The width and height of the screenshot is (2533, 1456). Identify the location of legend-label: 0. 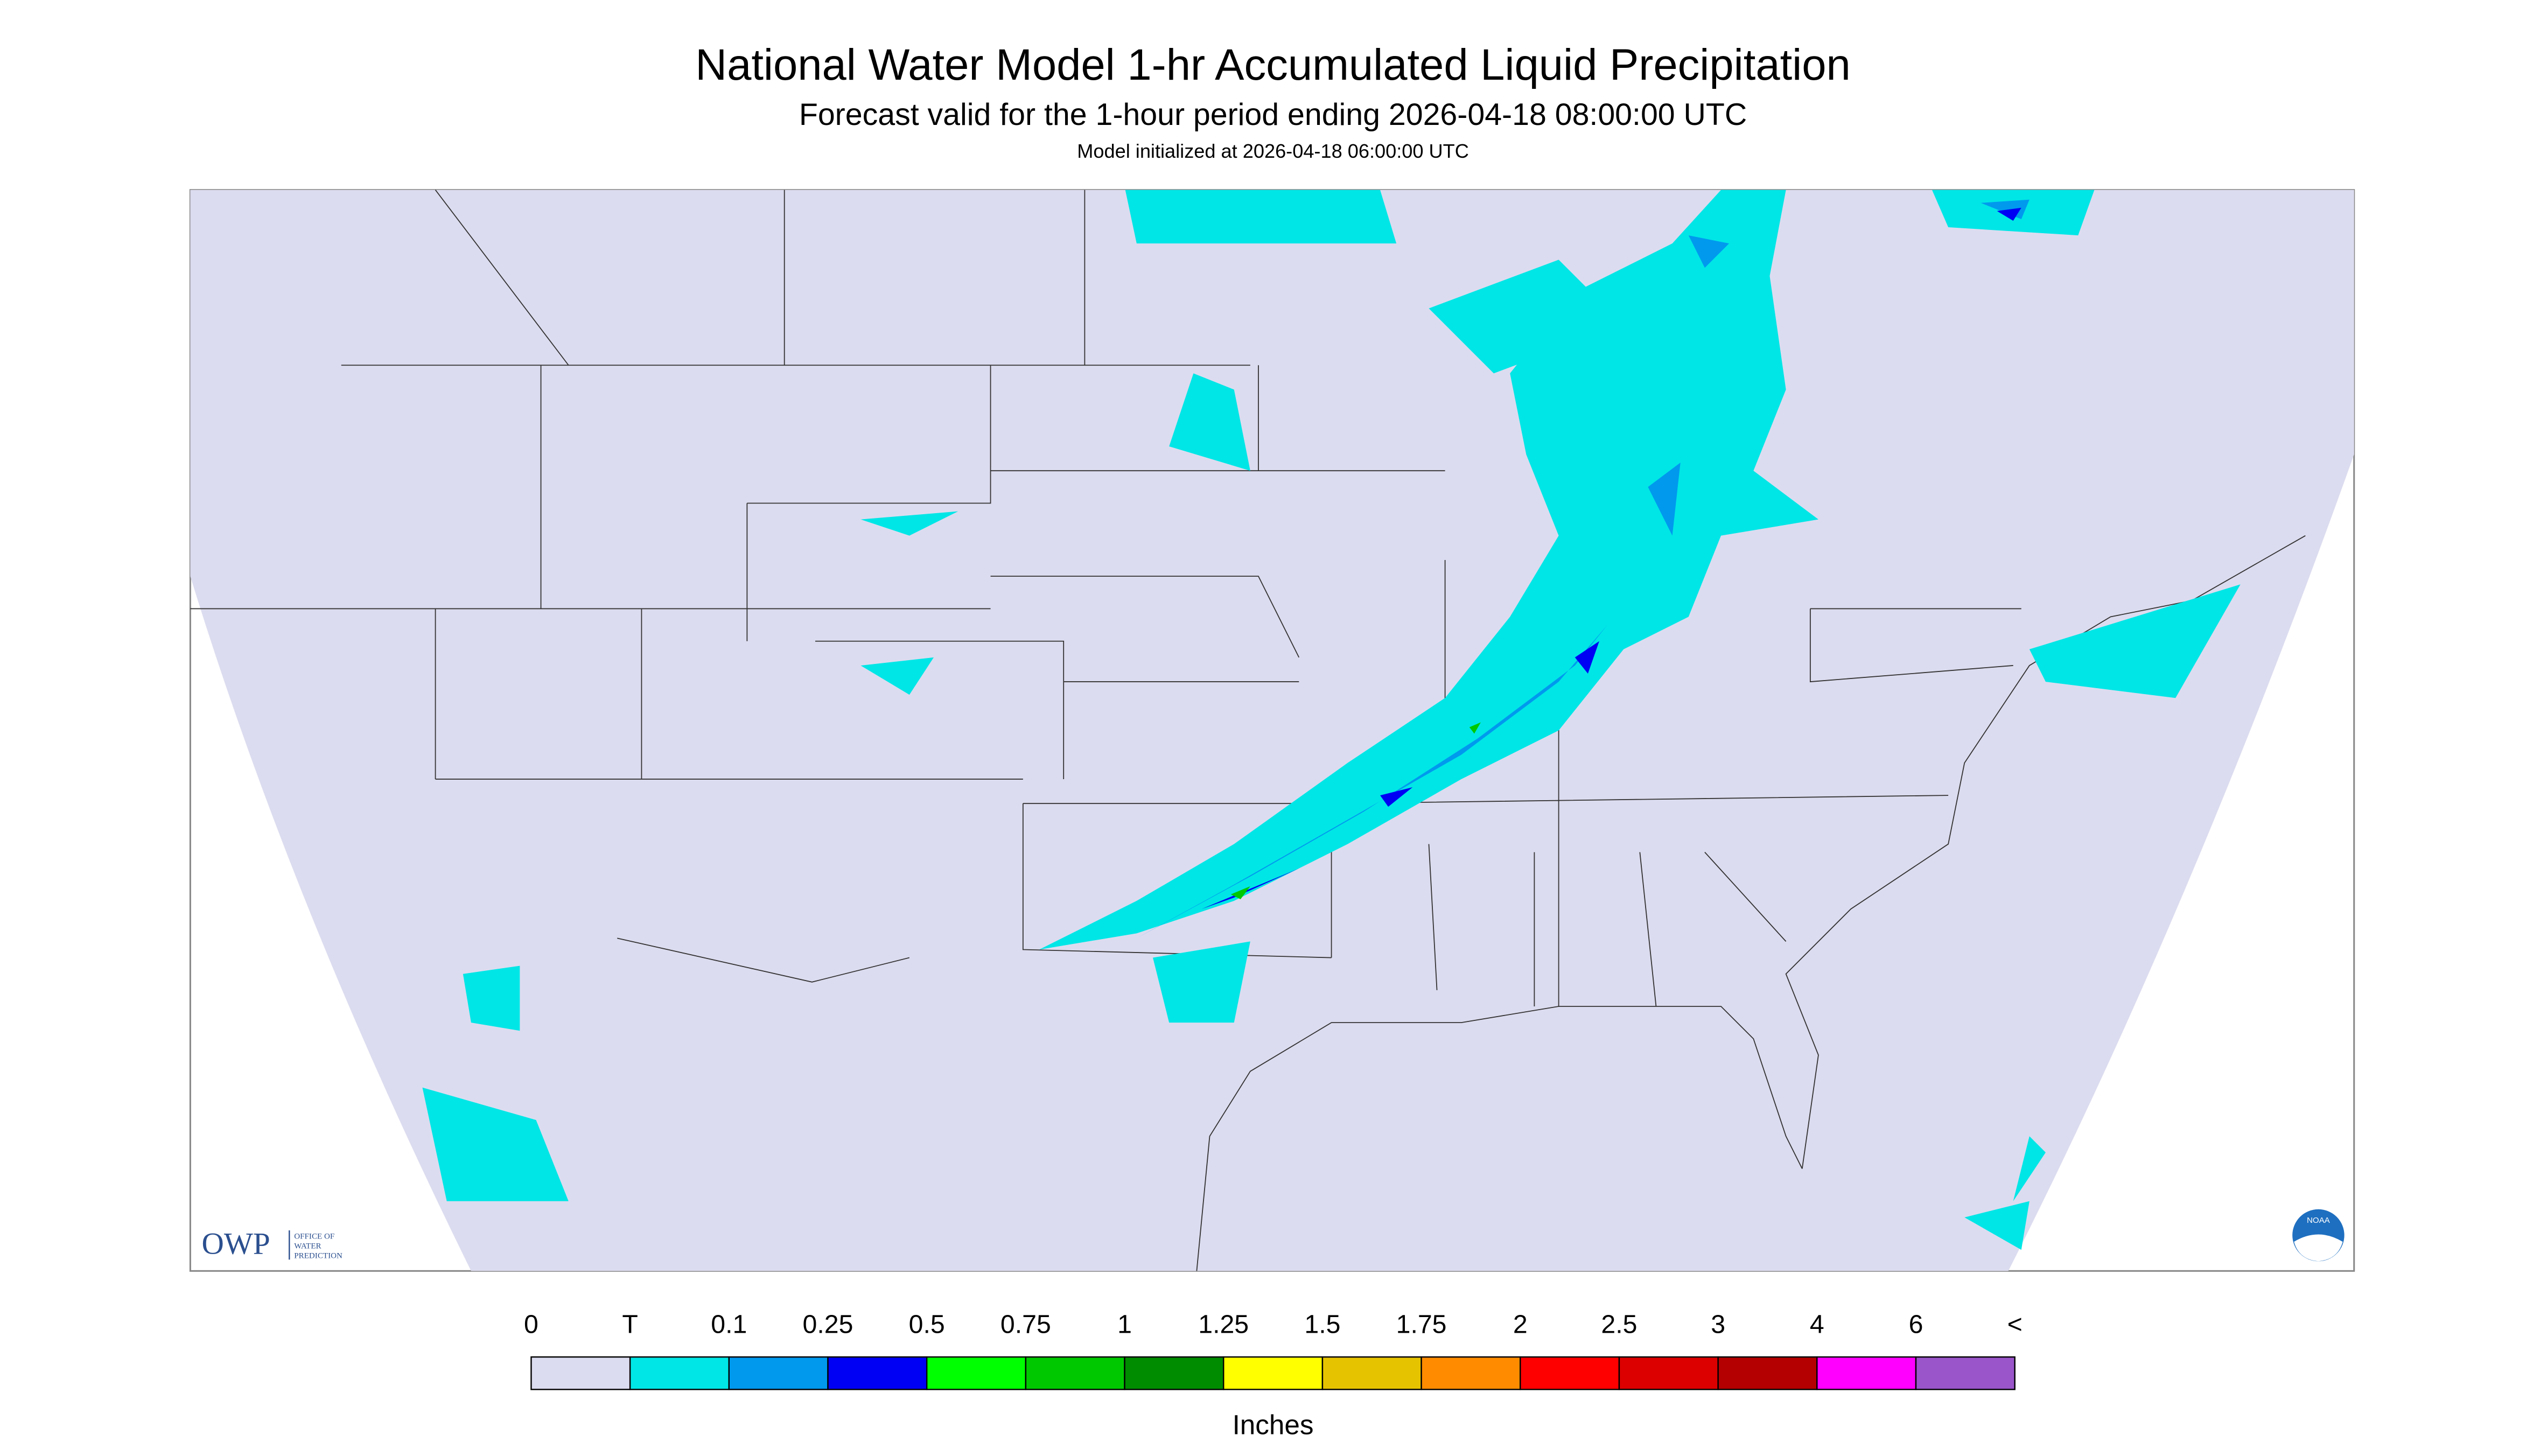
(531, 1324).